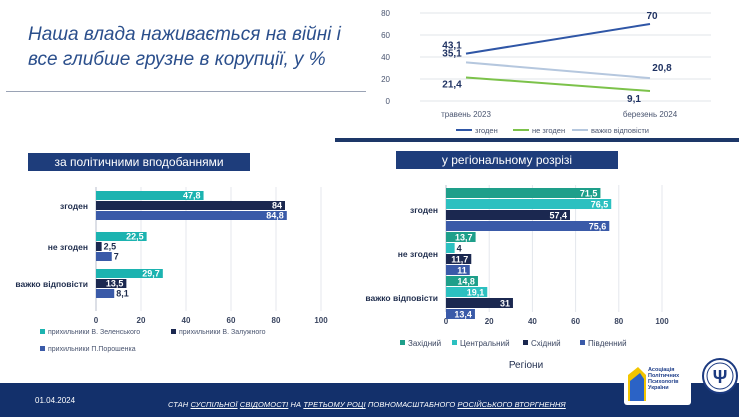 The width and height of the screenshot is (739, 417). Describe the element at coordinates (424, 343) in the screenshot. I see `region-legend-label: Західний` at that location.